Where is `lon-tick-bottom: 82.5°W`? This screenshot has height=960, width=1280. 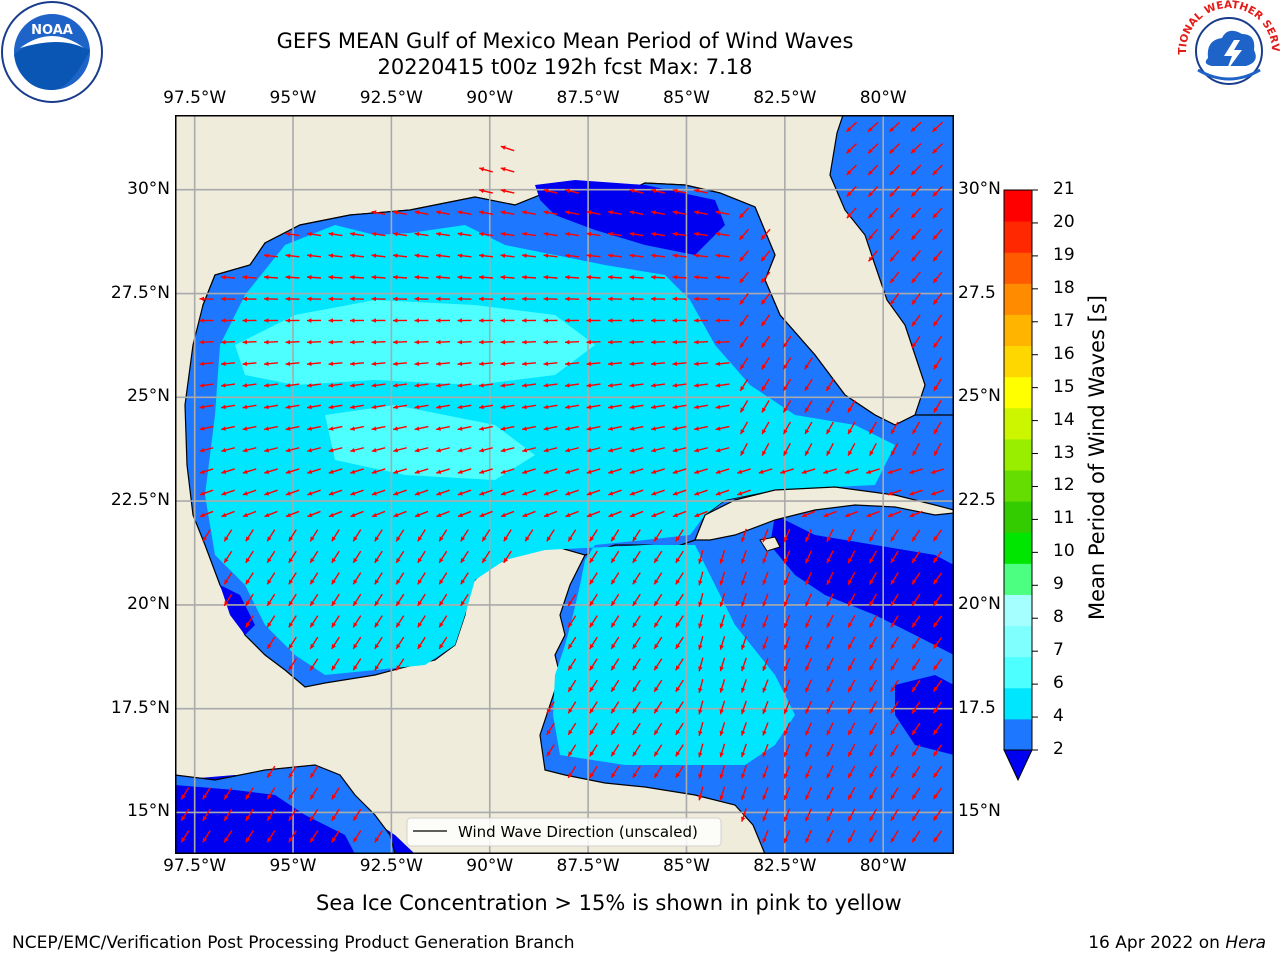
lon-tick-bottom: 82.5°W is located at coordinates (785, 866).